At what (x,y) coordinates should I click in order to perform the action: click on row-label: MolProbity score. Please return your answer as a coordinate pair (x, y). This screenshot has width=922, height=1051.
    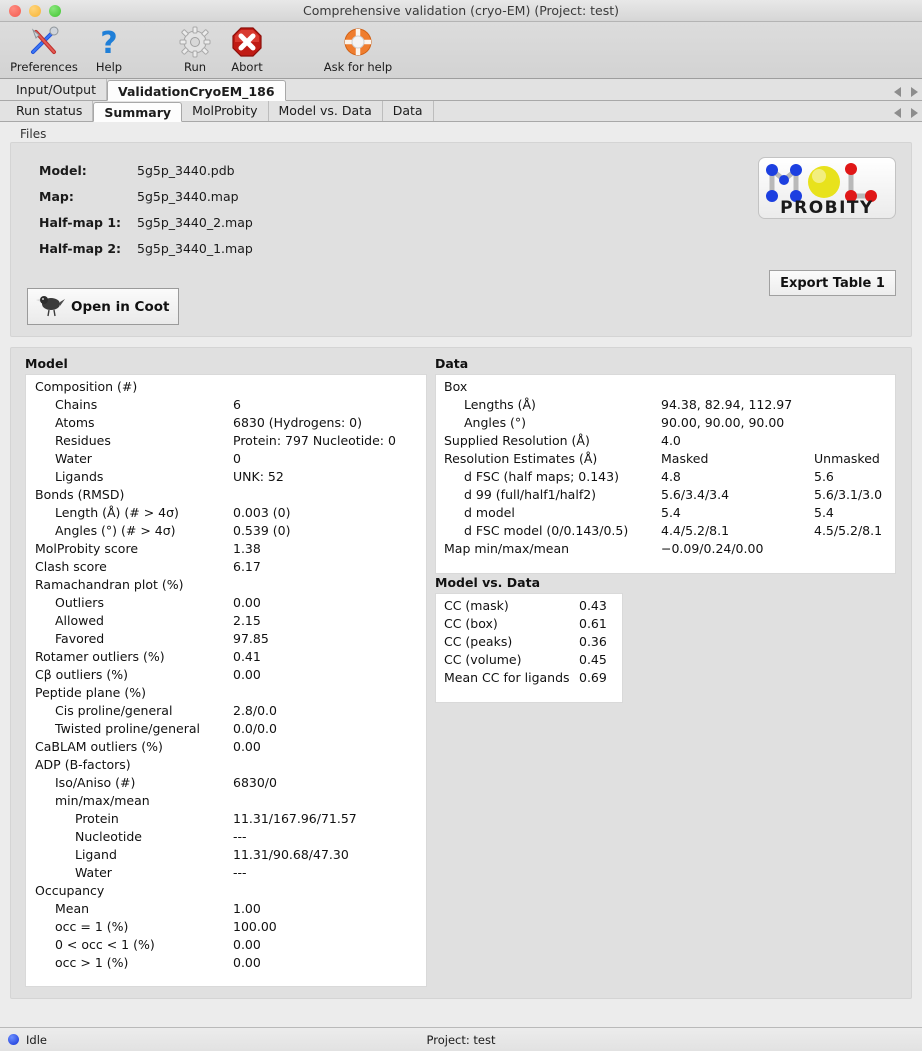
    Looking at the image, I should click on (87, 548).